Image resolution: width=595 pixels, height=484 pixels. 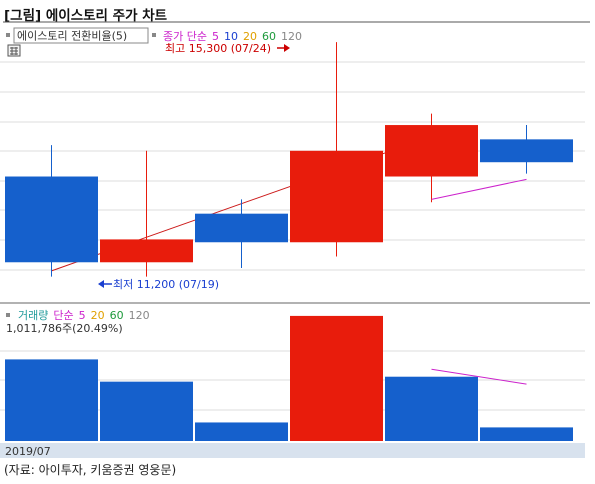 What do you see at coordinates (33, 315) in the screenshot?
I see `volume-name: 거래량` at bounding box center [33, 315].